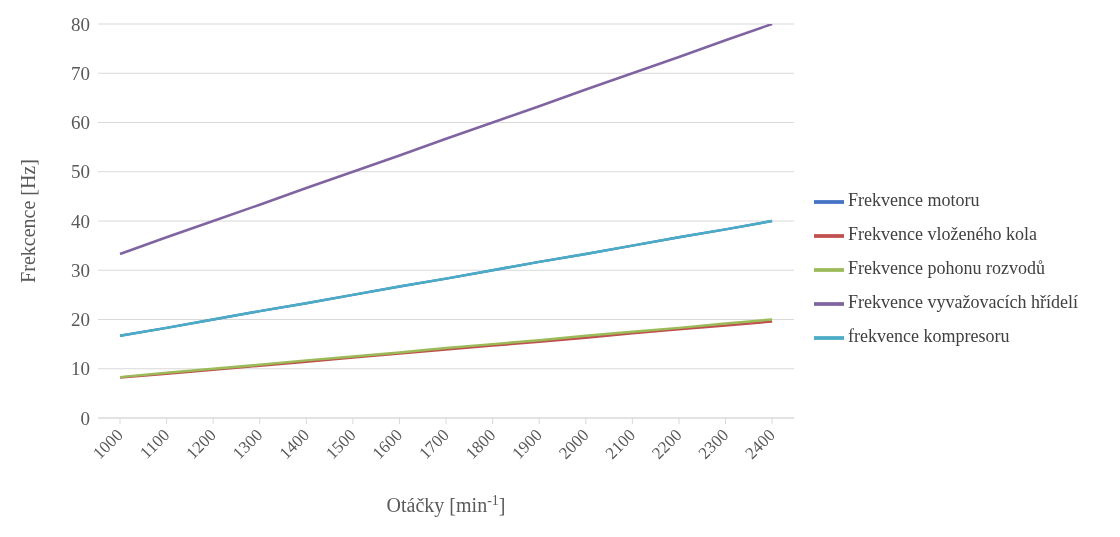  What do you see at coordinates (947, 268) in the screenshot?
I see `legend-label: Frekvence pohonu rozvodů` at bounding box center [947, 268].